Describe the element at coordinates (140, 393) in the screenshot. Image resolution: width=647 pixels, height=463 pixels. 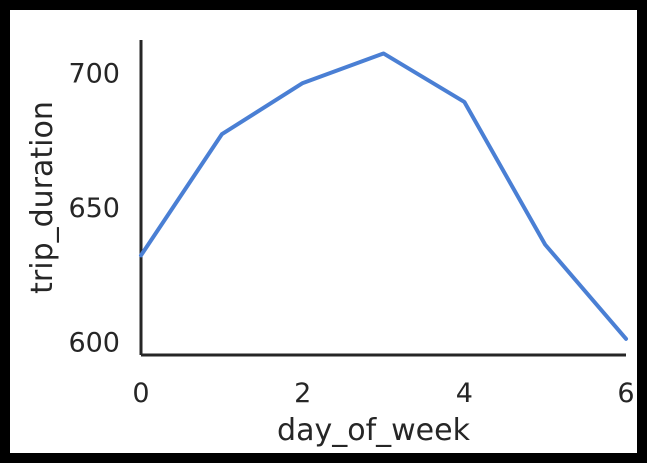
I see `x-tick-label: 0` at that location.